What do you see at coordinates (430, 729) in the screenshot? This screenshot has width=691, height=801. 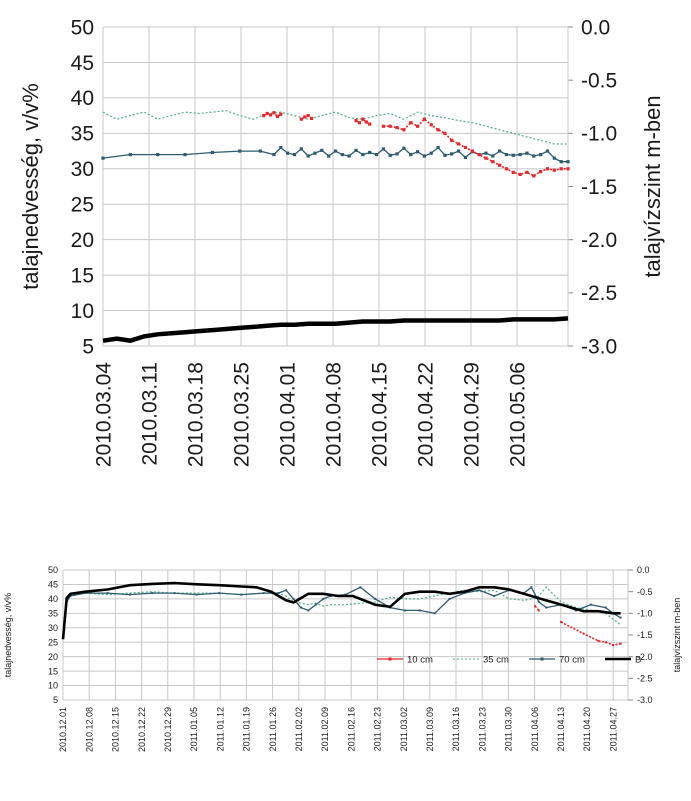 I see `chart2-xtick: 2011.03.09` at bounding box center [430, 729].